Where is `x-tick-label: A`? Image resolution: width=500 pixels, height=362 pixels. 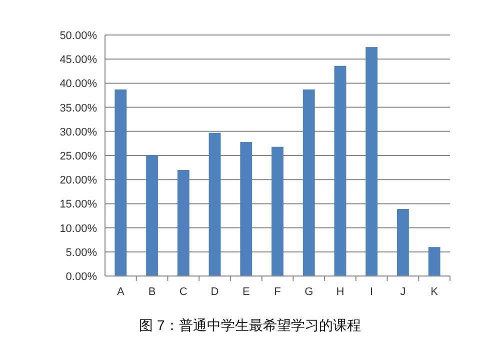
x-tick-label: A is located at coordinates (121, 292).